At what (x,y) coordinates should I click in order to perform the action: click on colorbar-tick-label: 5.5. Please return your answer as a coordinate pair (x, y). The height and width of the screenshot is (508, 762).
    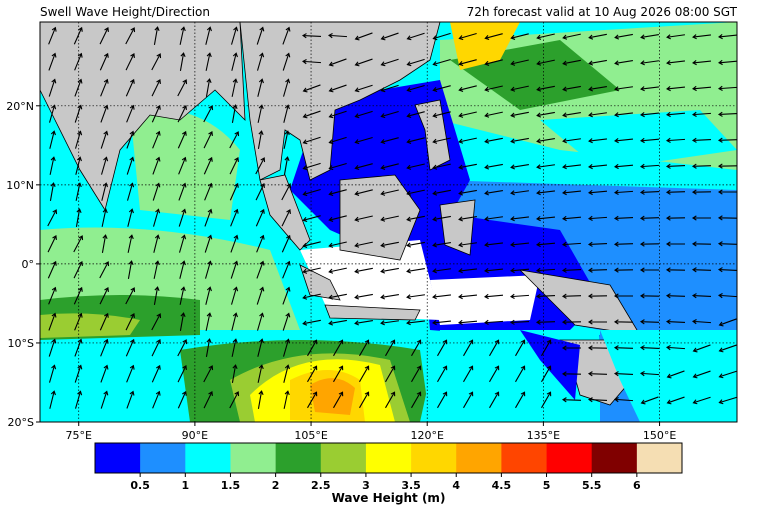
    Looking at the image, I should click on (592, 485).